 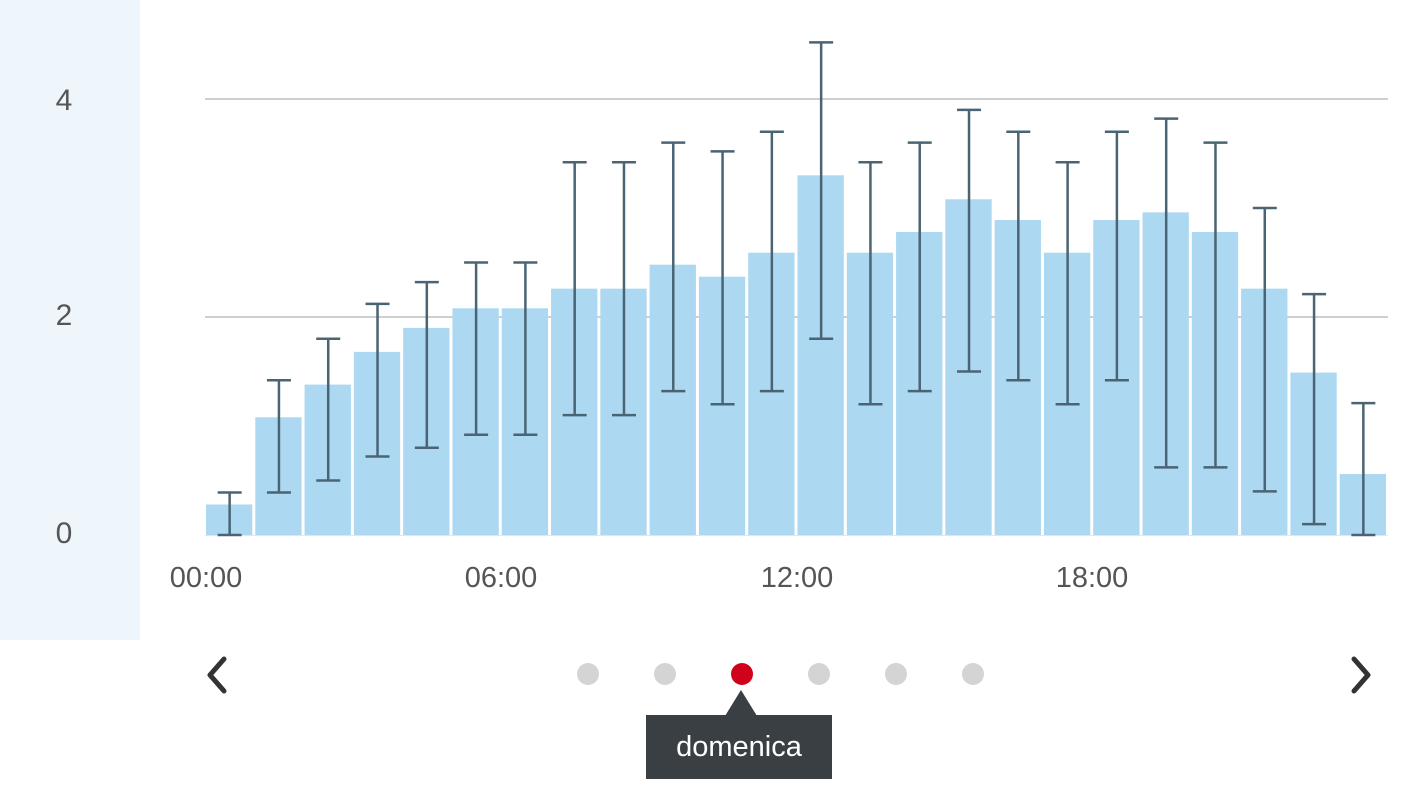 What do you see at coordinates (64, 315) in the screenshot?
I see `y-tick-label: 2` at bounding box center [64, 315].